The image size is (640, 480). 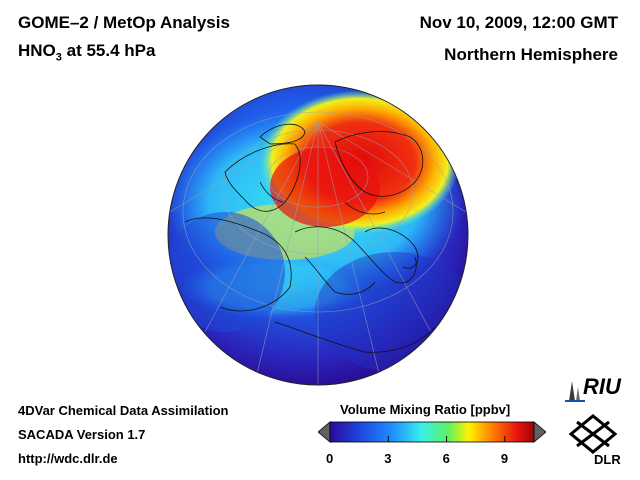 What do you see at coordinates (539, 432) in the screenshot?
I see `colorbar-high-arrow` at bounding box center [539, 432].